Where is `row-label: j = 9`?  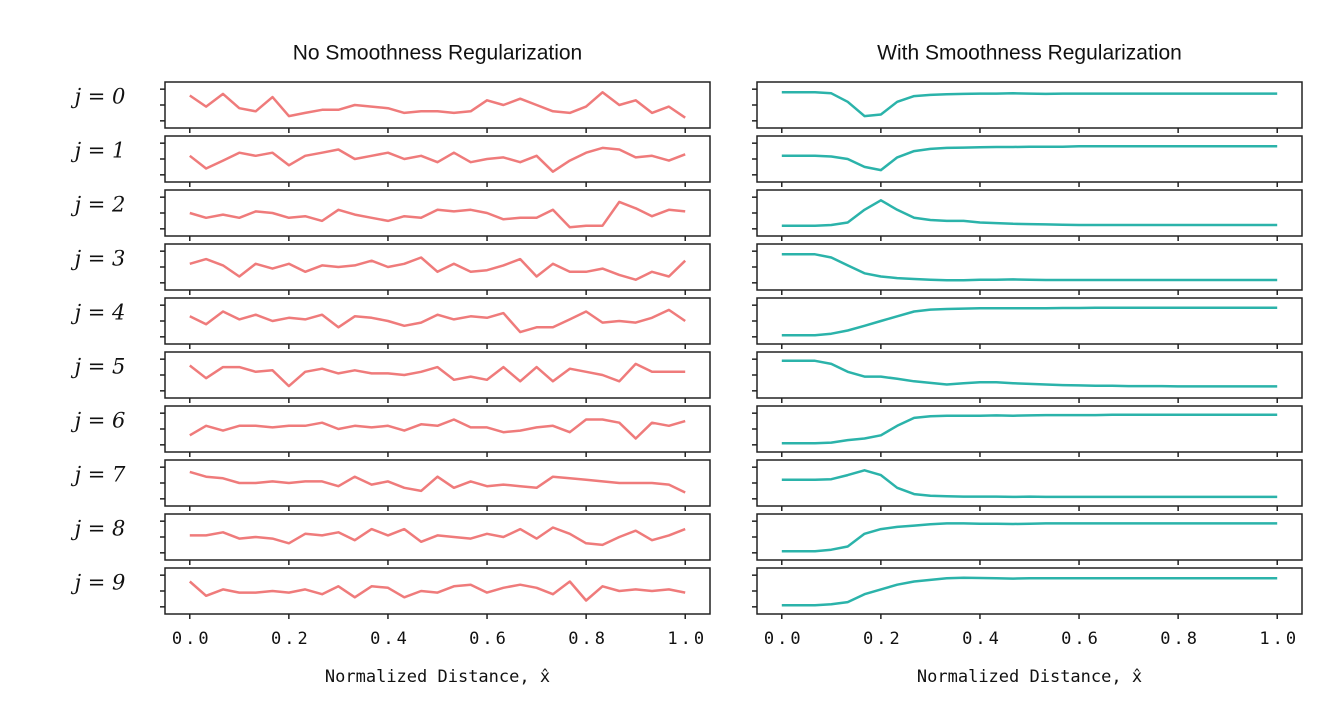
row-label: j = 9 is located at coordinates (98, 583).